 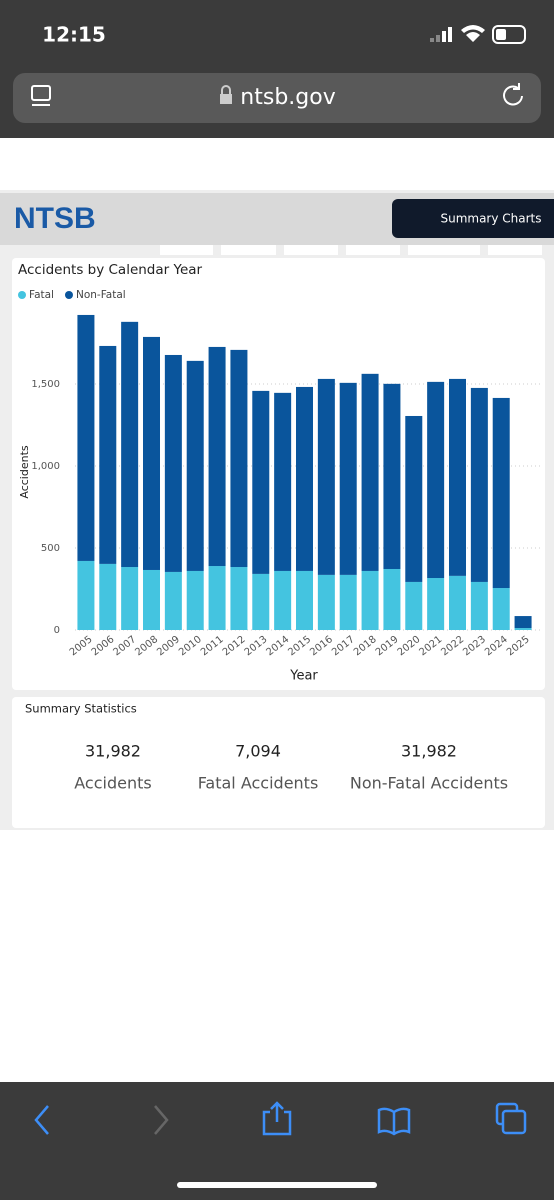 I want to click on y-tick-label: 500, so click(x=50, y=548).